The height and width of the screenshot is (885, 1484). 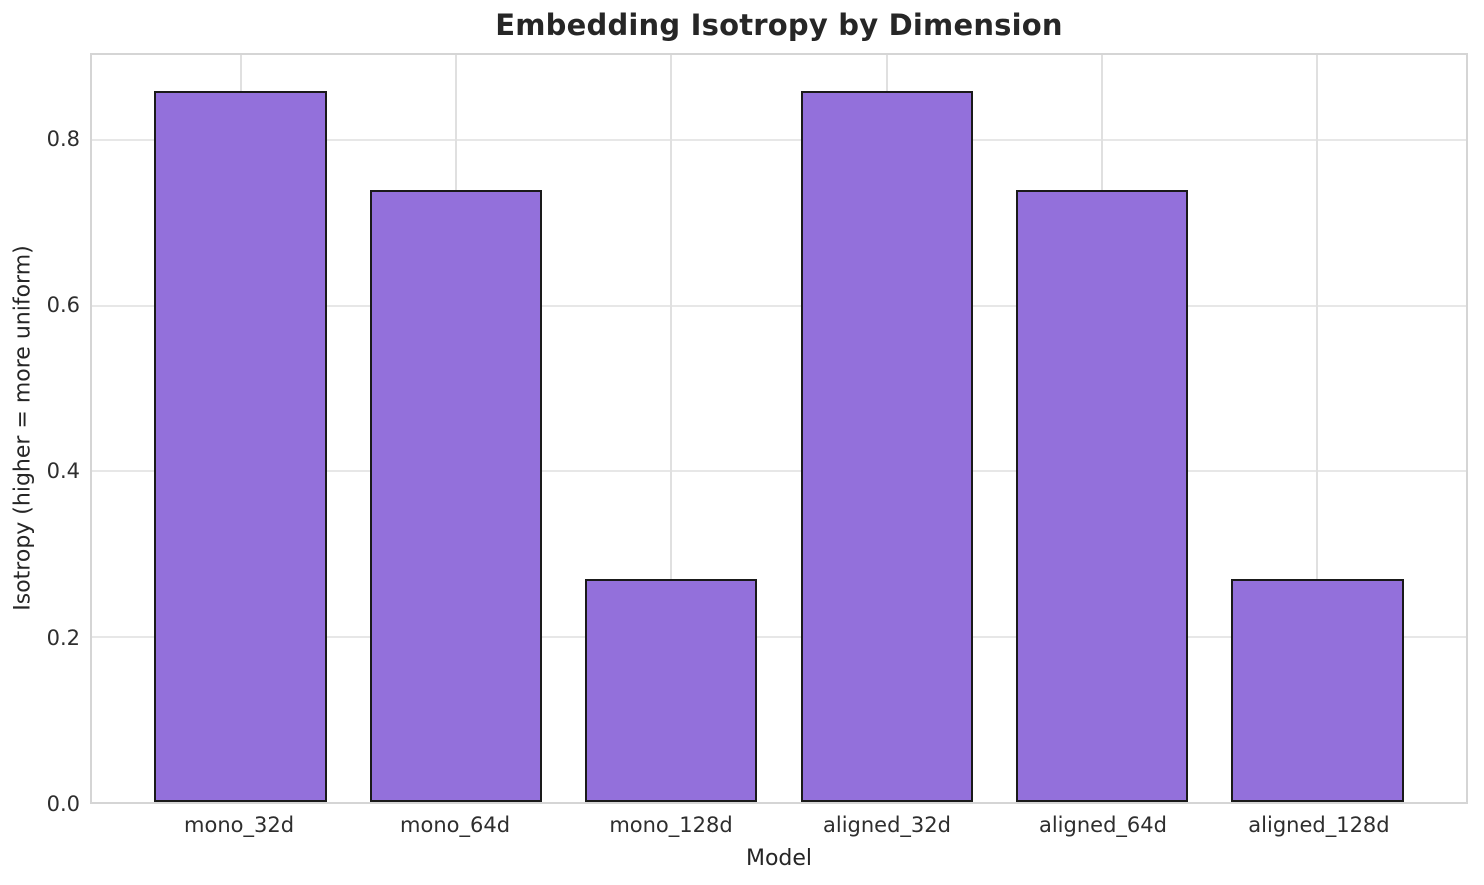 I want to click on y-tick-label: 0.8, so click(x=63, y=138).